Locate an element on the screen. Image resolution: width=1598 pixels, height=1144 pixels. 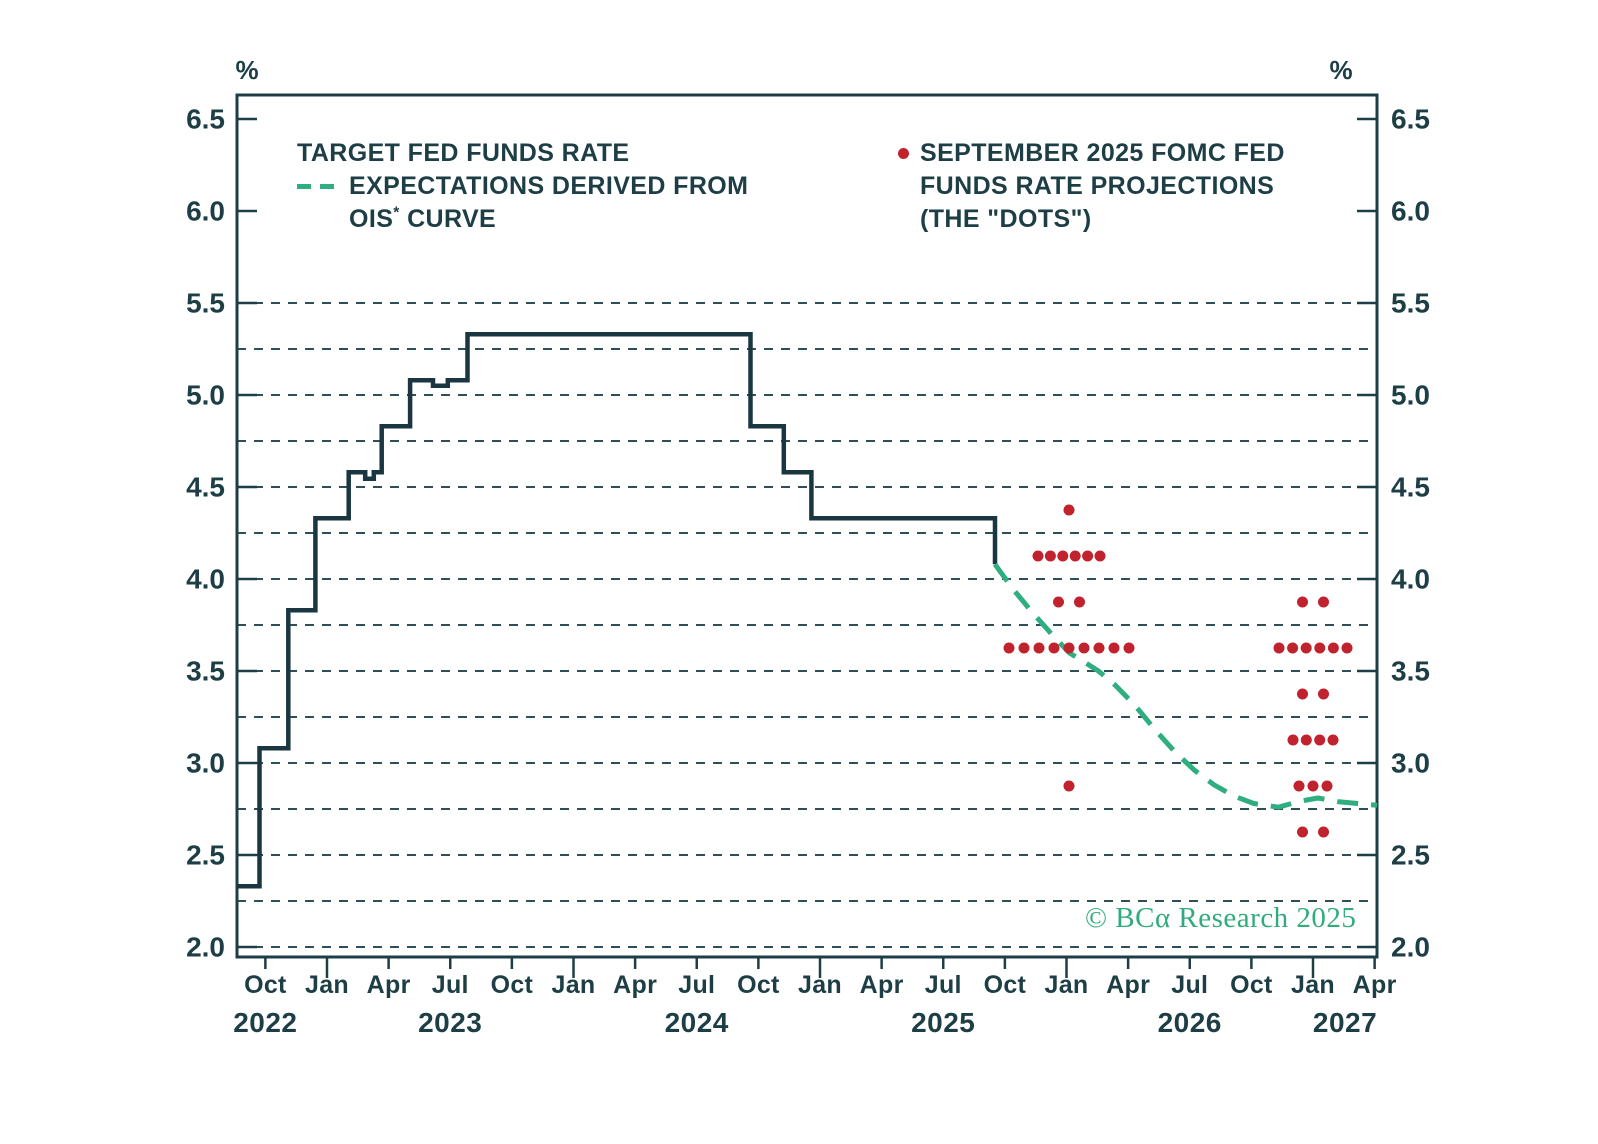
legend-item-target-rate: TARGET FED FUNDS RATE is located at coordinates (522, 153).